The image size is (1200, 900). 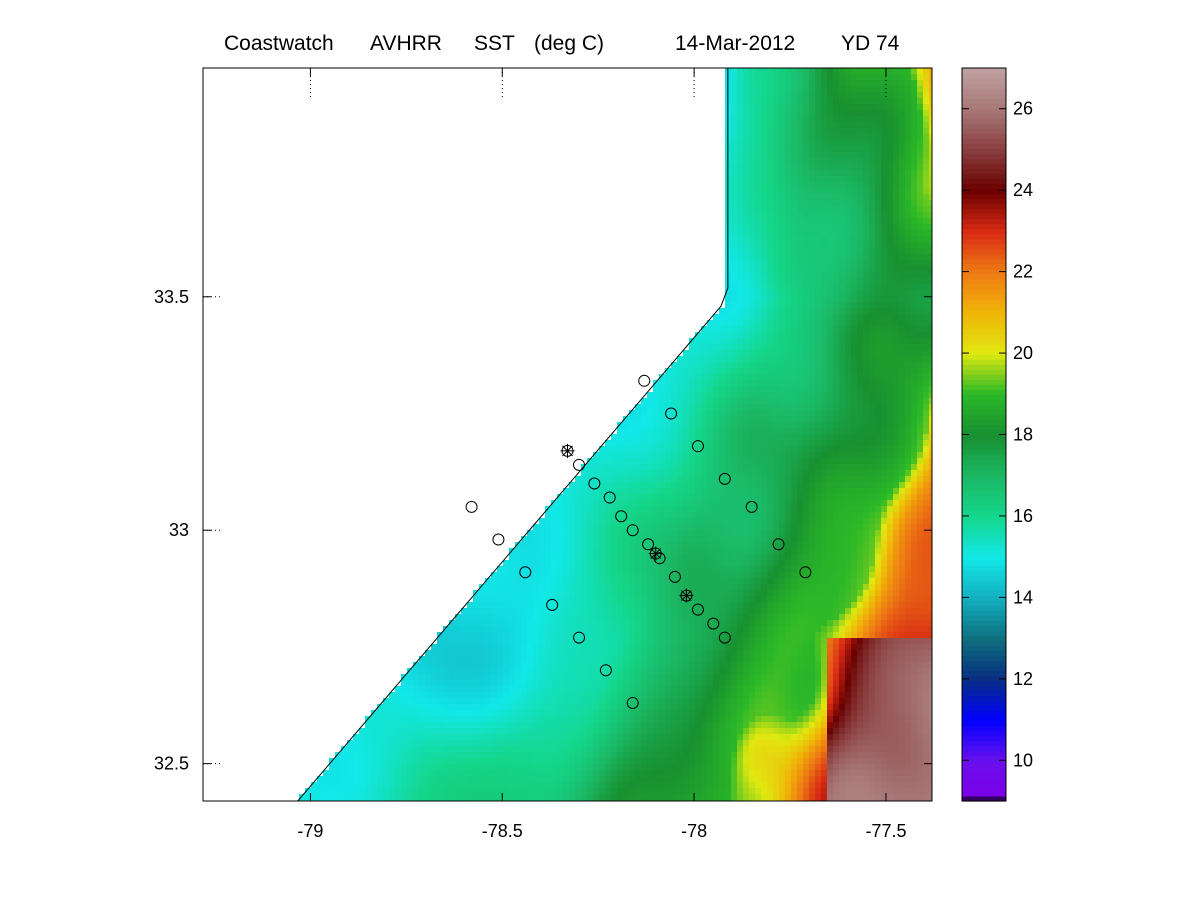 I want to click on colorbar-tick-label: 14, so click(x=1023, y=597).